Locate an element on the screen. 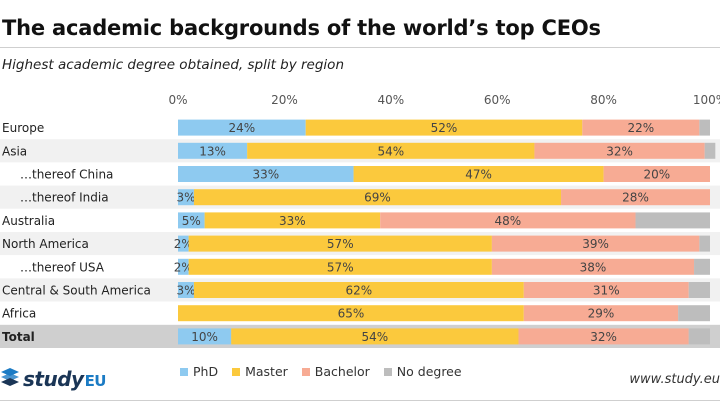 The width and height of the screenshot is (720, 405). source-url: www.study.eu is located at coordinates (674, 379).